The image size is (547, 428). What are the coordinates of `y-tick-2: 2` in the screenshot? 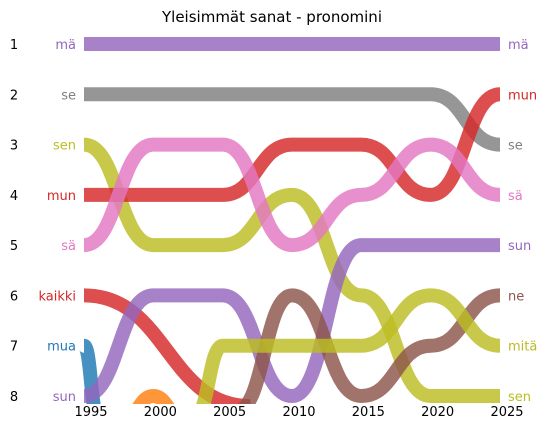 It's located at (14, 95).